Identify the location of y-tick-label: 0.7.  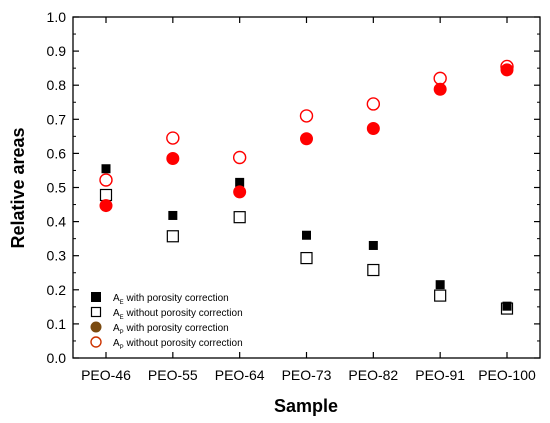
(57, 119).